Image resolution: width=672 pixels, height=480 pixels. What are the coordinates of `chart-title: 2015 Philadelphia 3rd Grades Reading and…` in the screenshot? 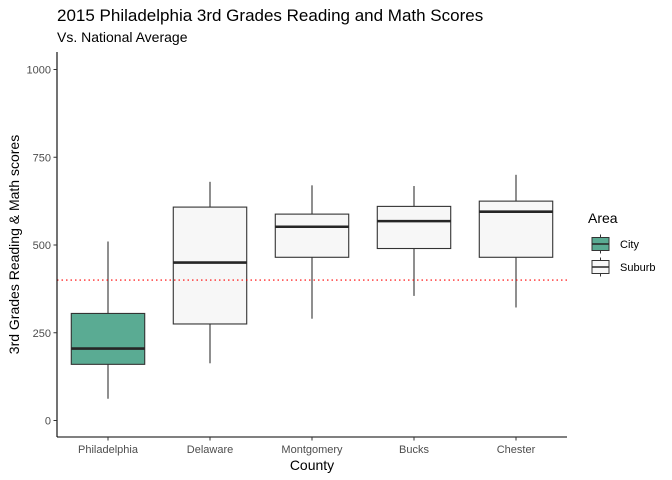 It's located at (270, 15).